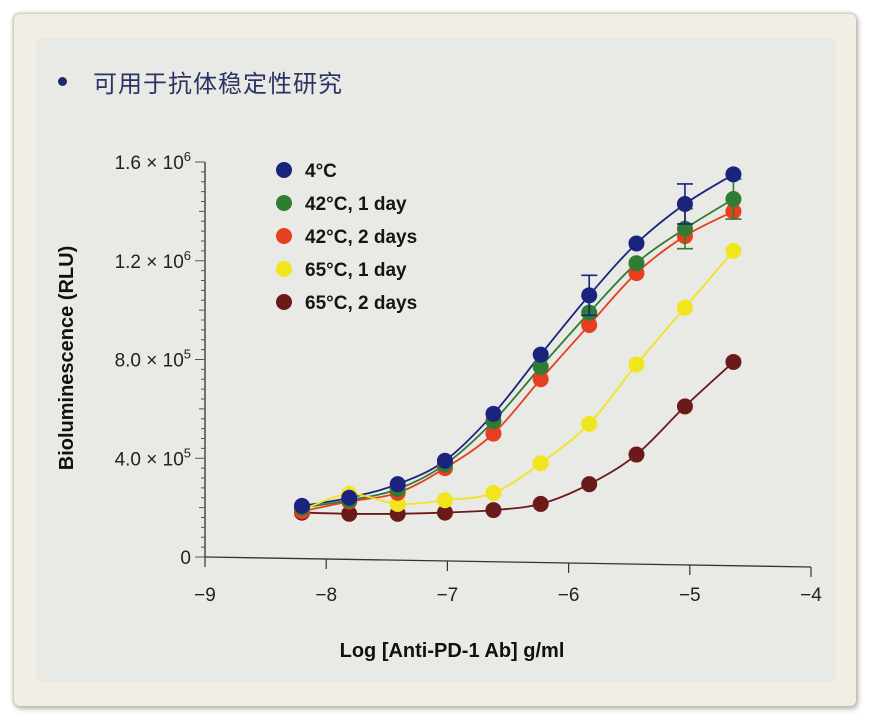  Describe the element at coordinates (153, 359) in the screenshot. I see `y-tick-label: 8.0 × 10⁵` at that location.